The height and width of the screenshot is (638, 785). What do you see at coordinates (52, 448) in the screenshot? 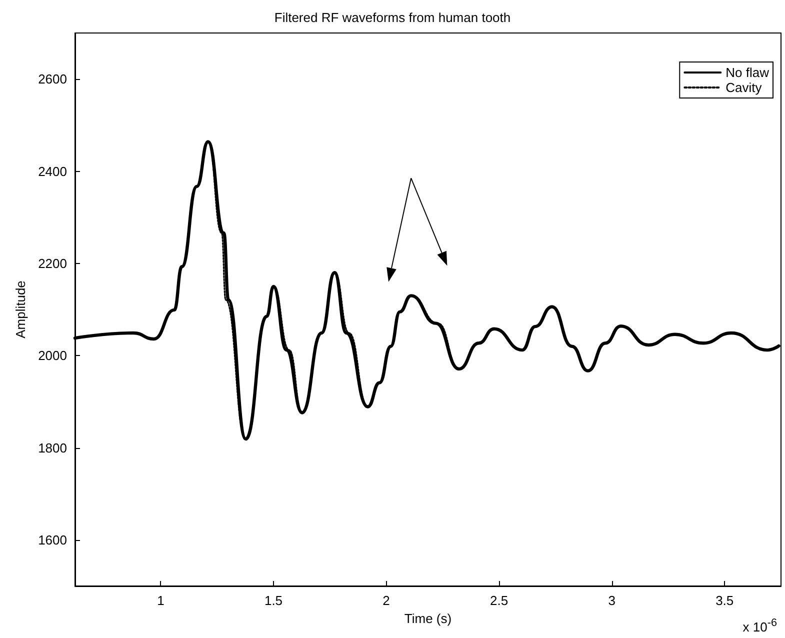
I see `y-tick-label: 1800` at bounding box center [52, 448].